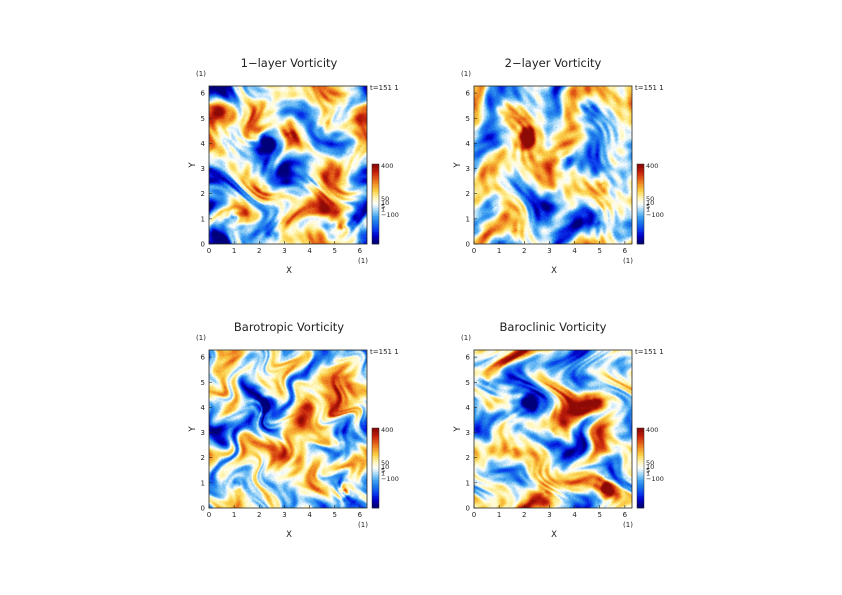  I want to click on x-axis-label: X, so click(289, 271).